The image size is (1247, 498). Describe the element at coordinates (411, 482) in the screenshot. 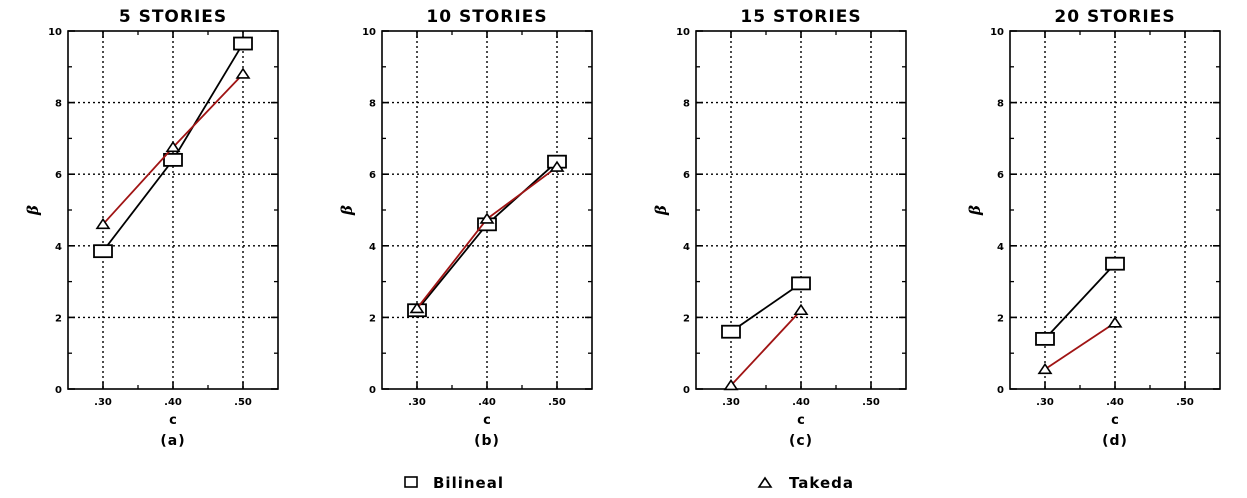

I see `legend-bilineal-marker` at that location.